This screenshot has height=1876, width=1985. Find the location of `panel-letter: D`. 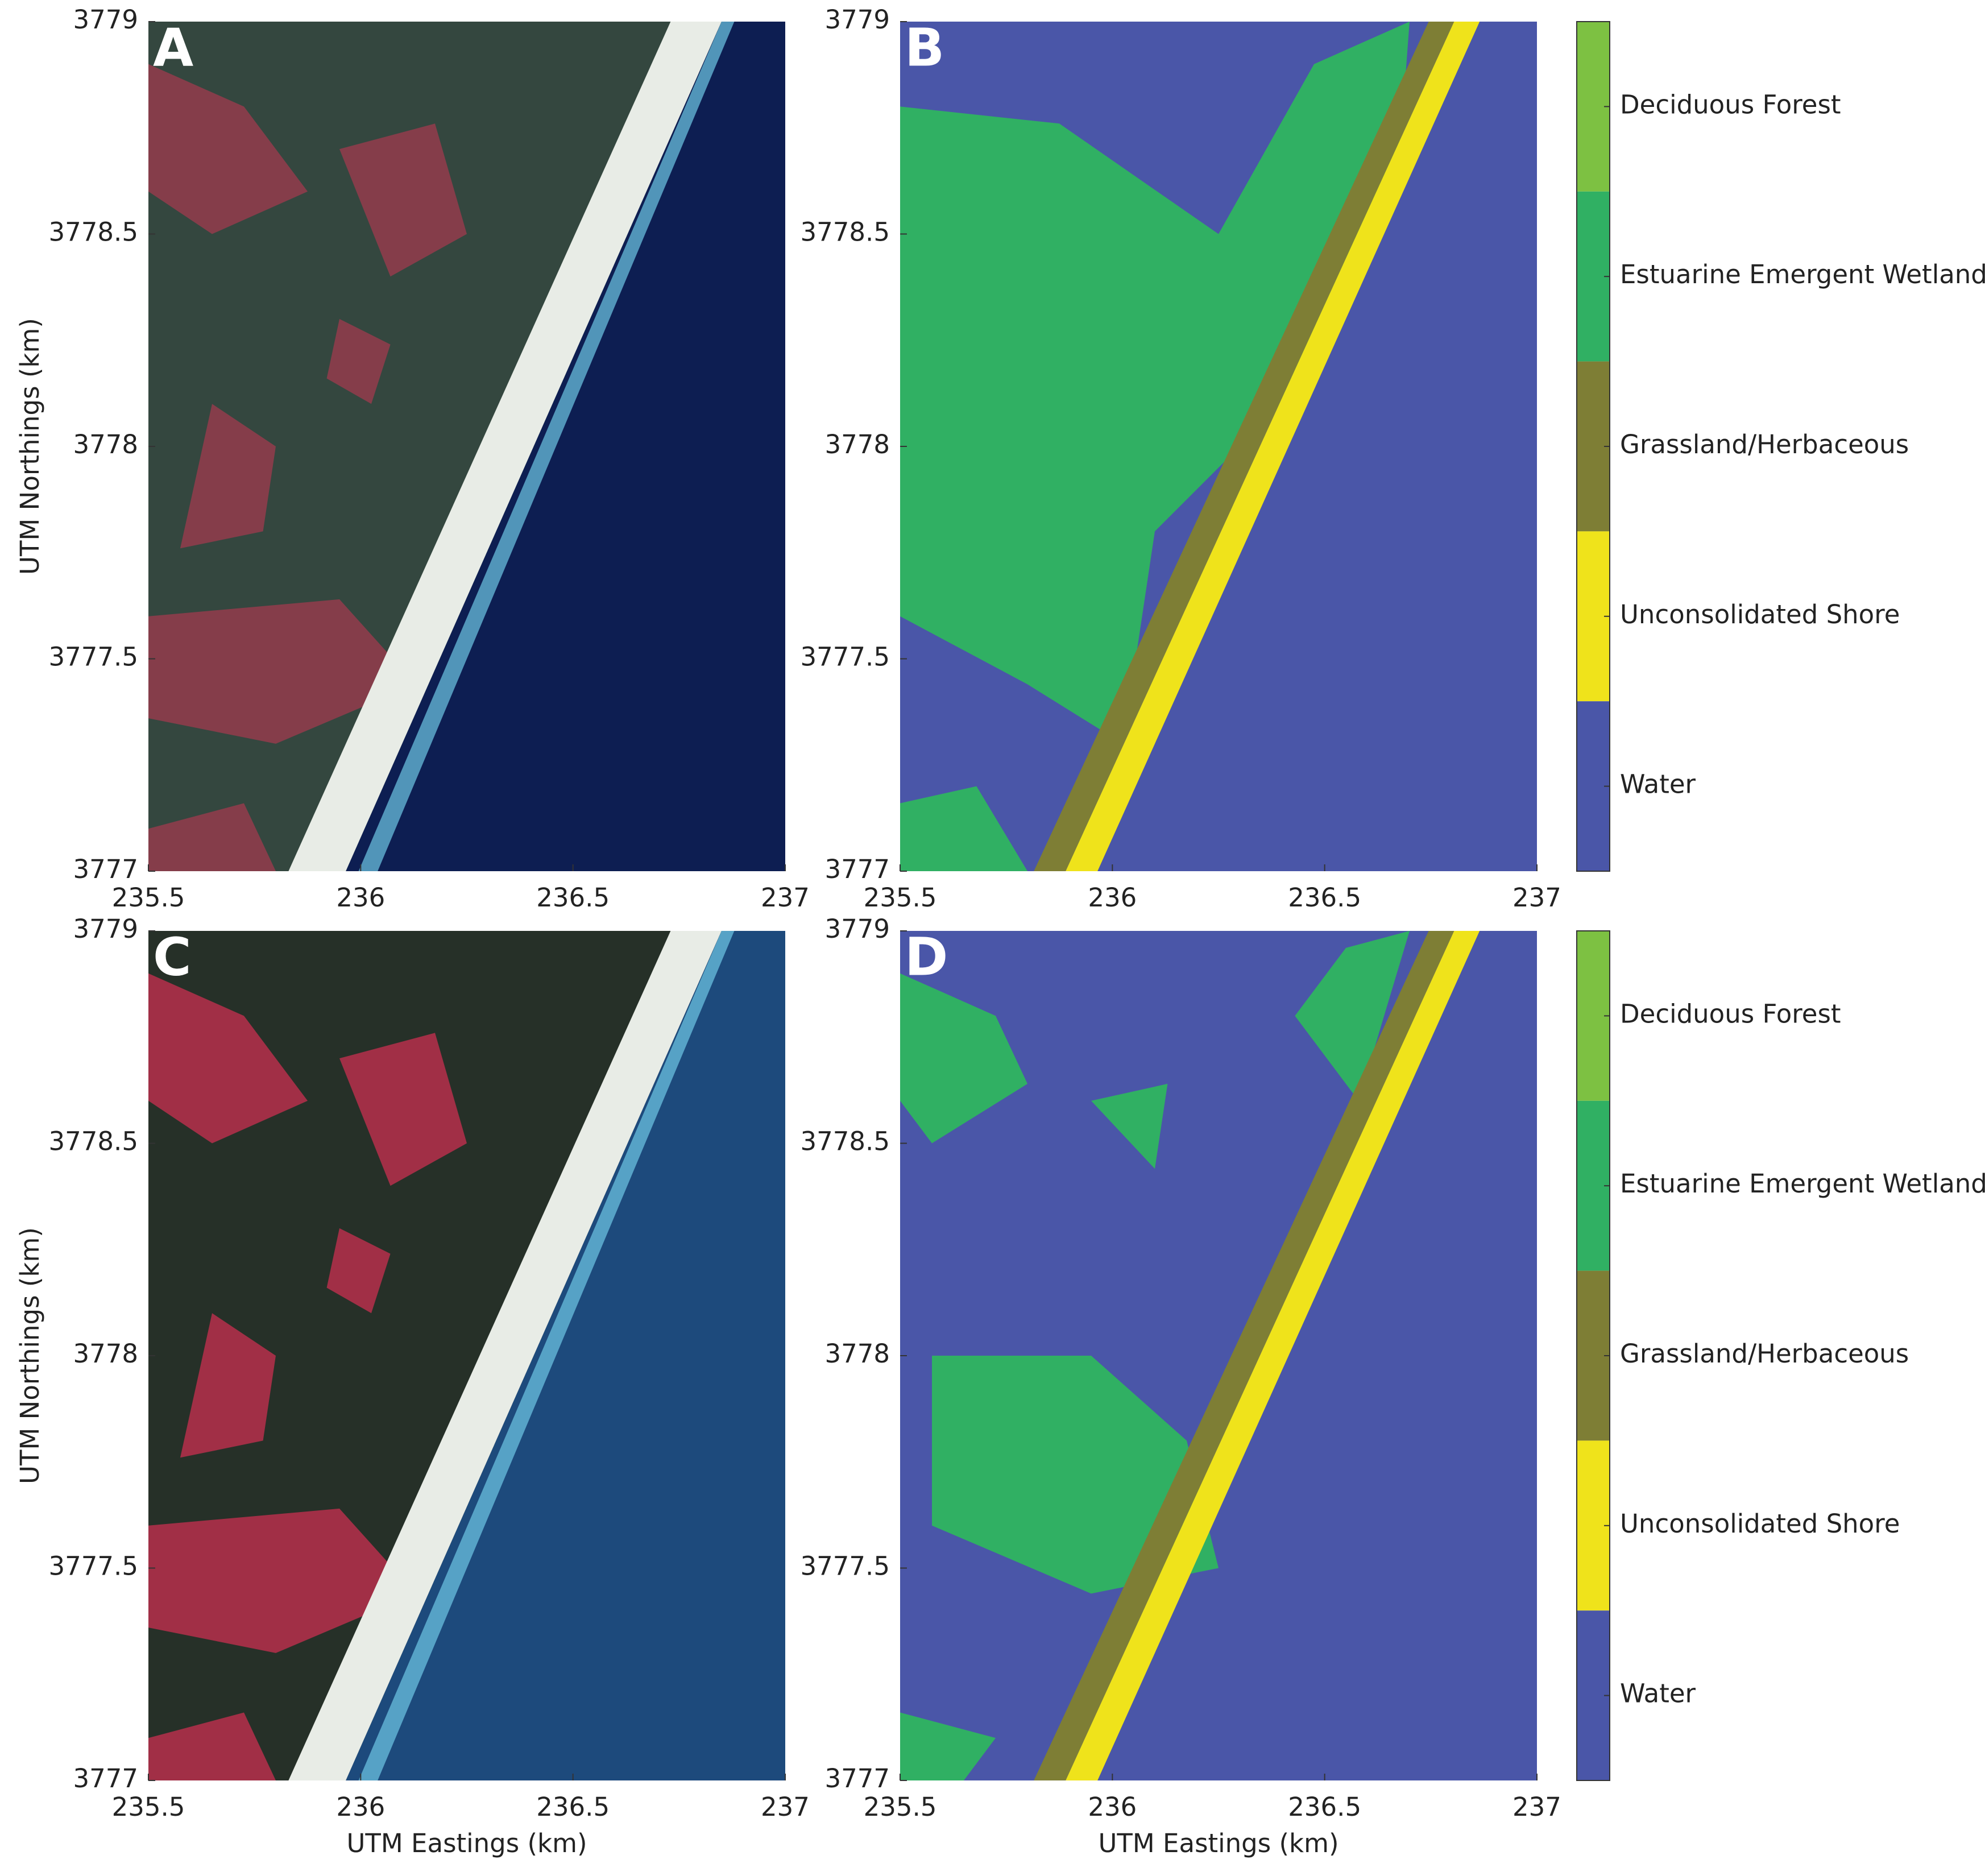

panel-letter: D is located at coordinates (926, 956).